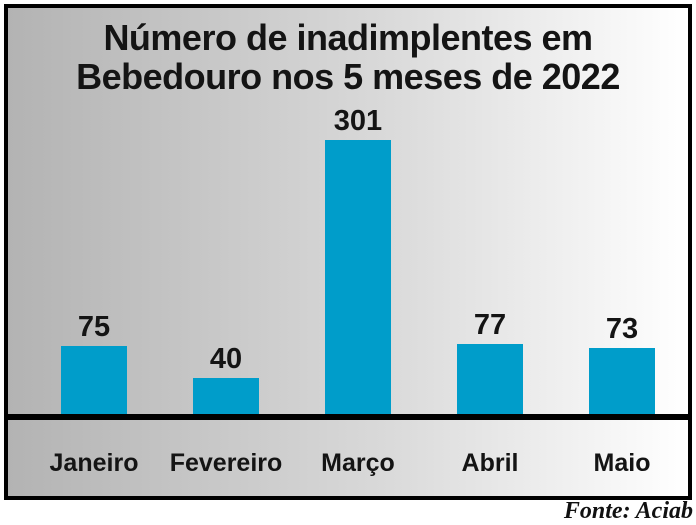  Describe the element at coordinates (94, 462) in the screenshot. I see `x-tick-label: Janeiro` at that location.